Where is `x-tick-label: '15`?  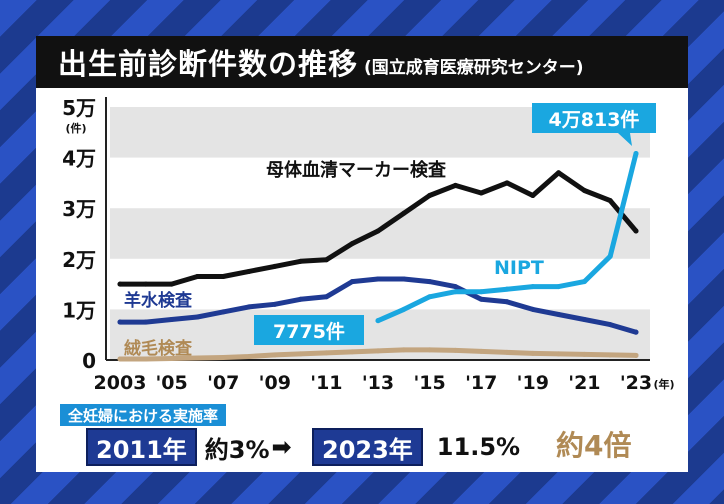
x-tick-label: '15 is located at coordinates (429, 383).